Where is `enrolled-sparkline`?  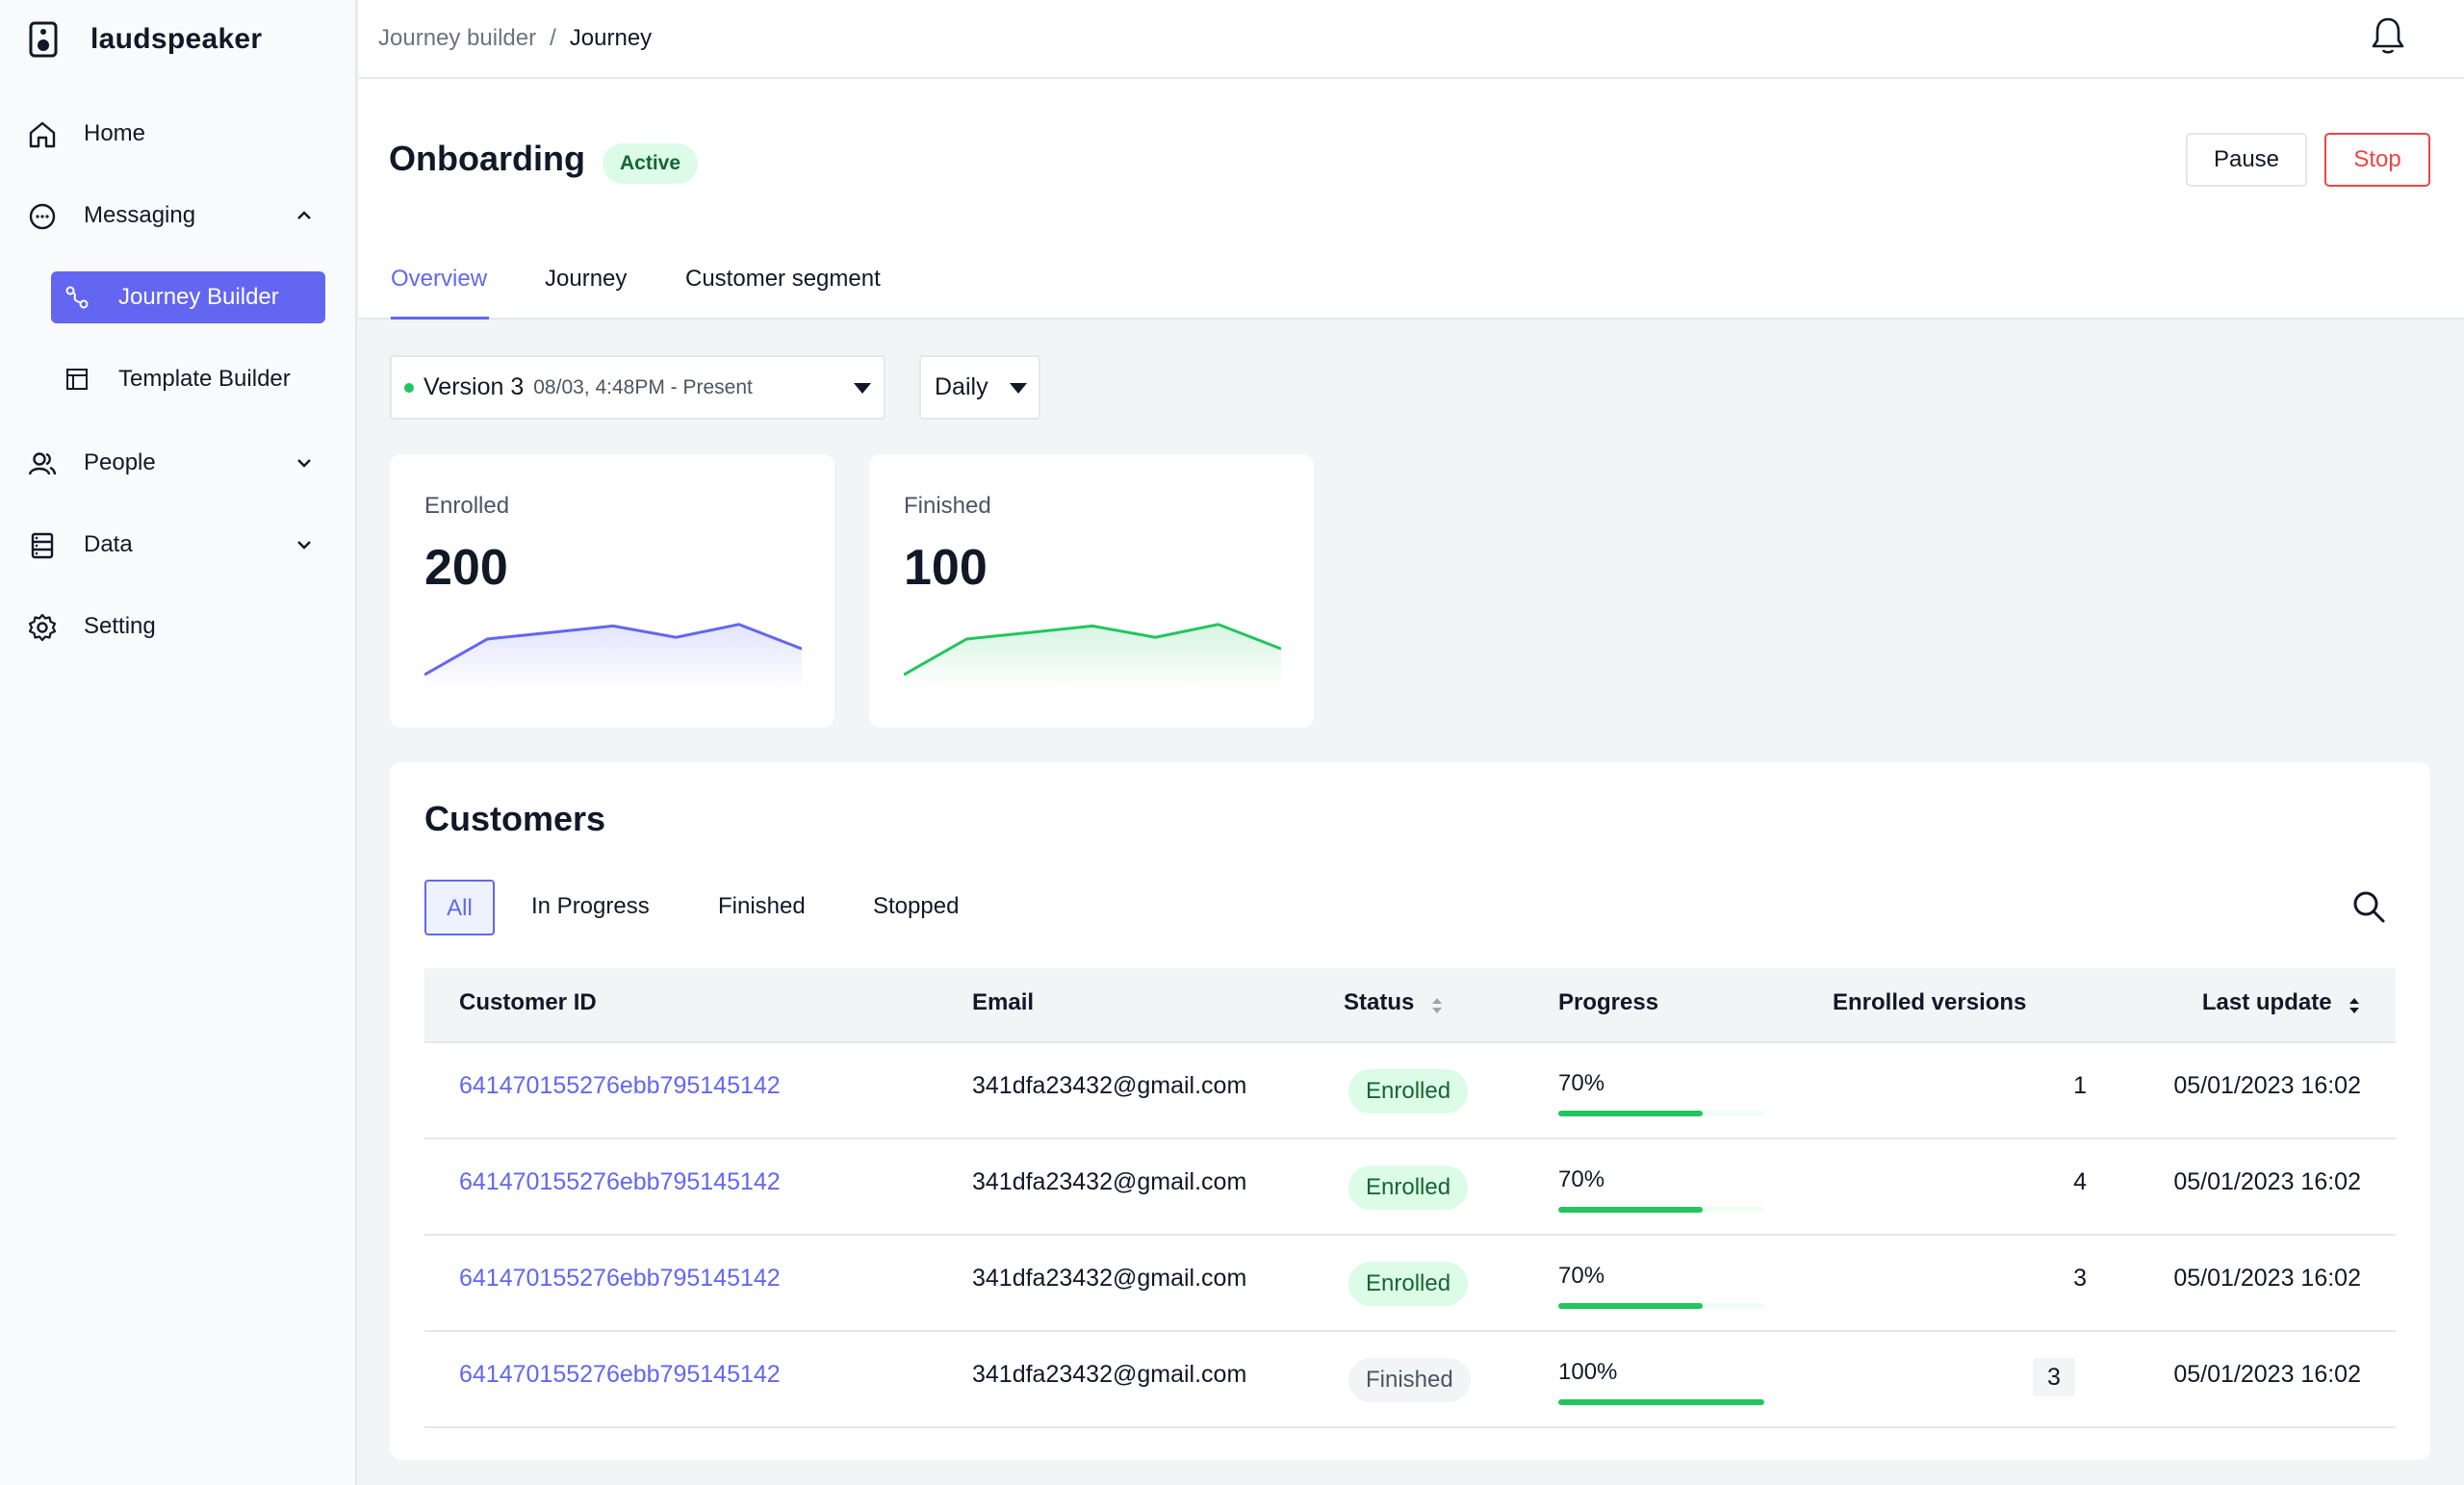 enrolled-sparkline is located at coordinates (613, 657).